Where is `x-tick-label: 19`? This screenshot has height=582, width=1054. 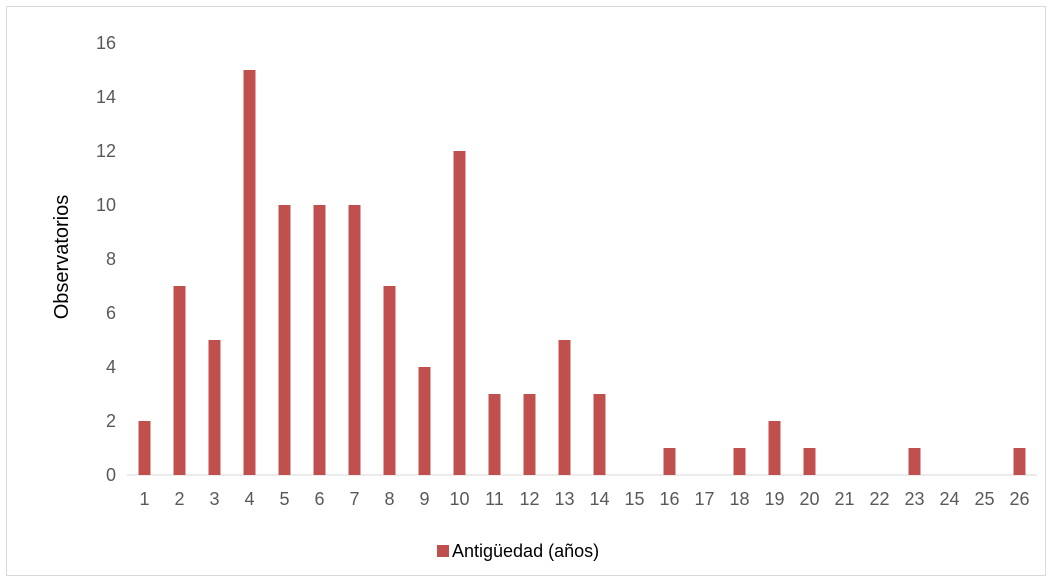 x-tick-label: 19 is located at coordinates (774, 499).